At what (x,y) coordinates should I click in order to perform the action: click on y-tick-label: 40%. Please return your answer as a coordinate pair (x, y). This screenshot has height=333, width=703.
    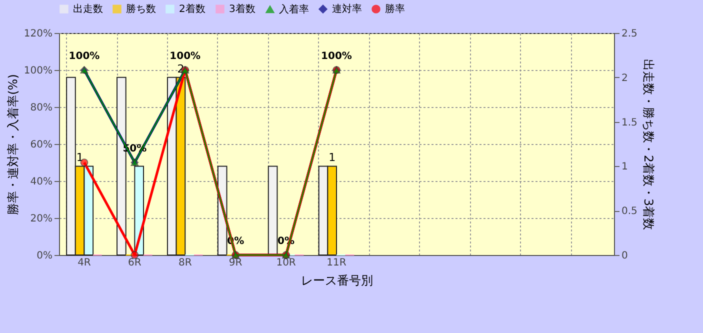
    Looking at the image, I should click on (41, 182).